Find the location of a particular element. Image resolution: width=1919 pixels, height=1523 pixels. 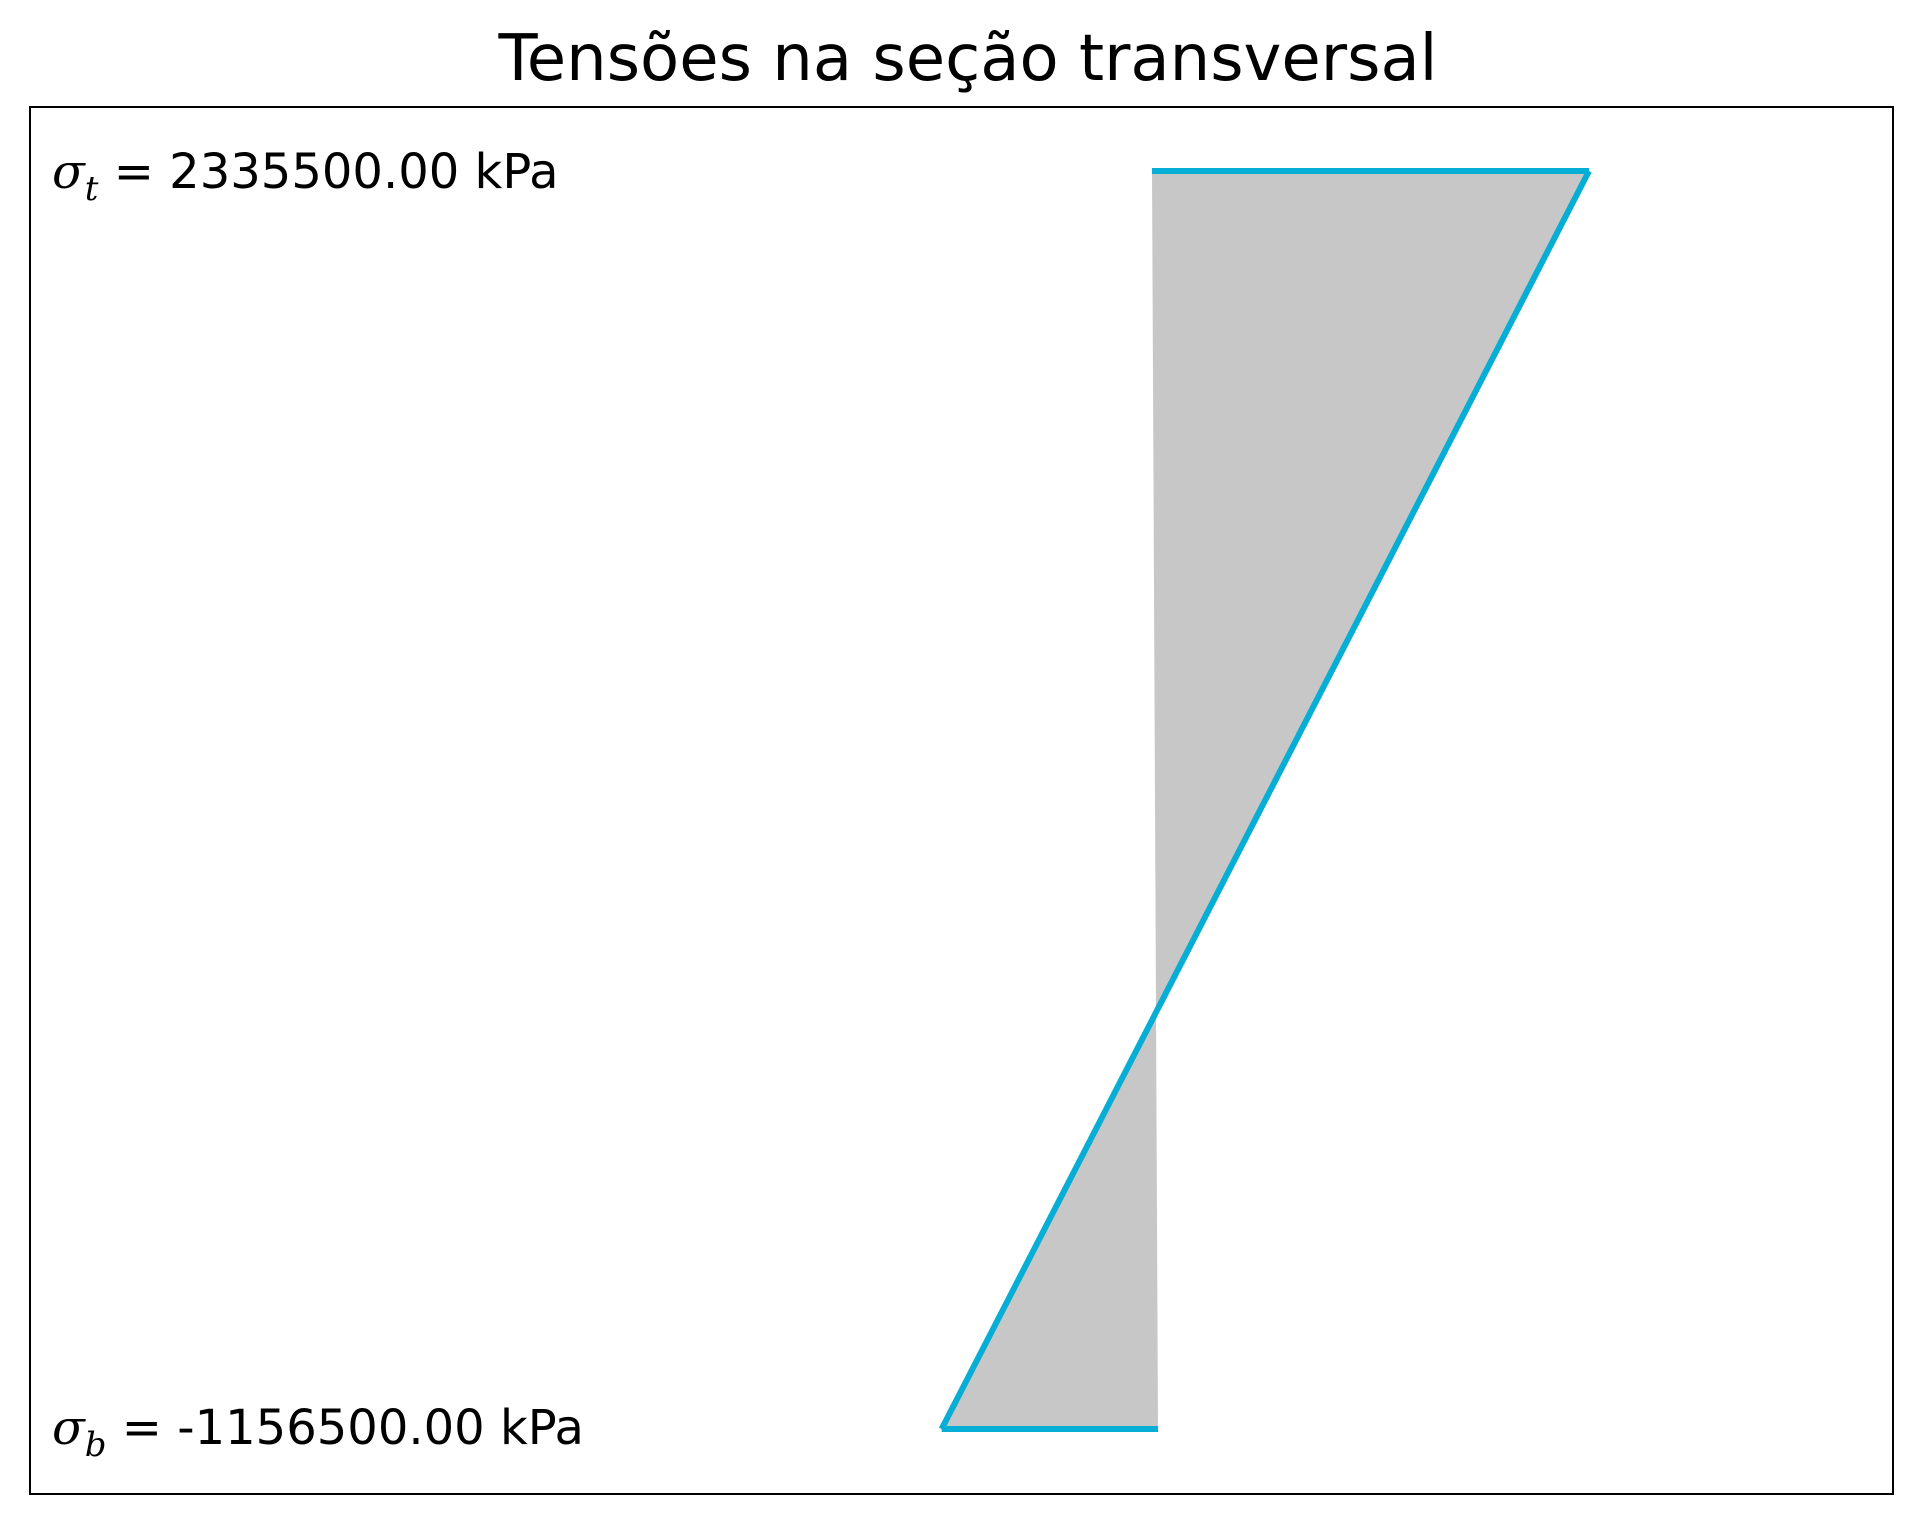

top-stress-annotation: σt = 2335500.00 kPa is located at coordinates (305, 176).